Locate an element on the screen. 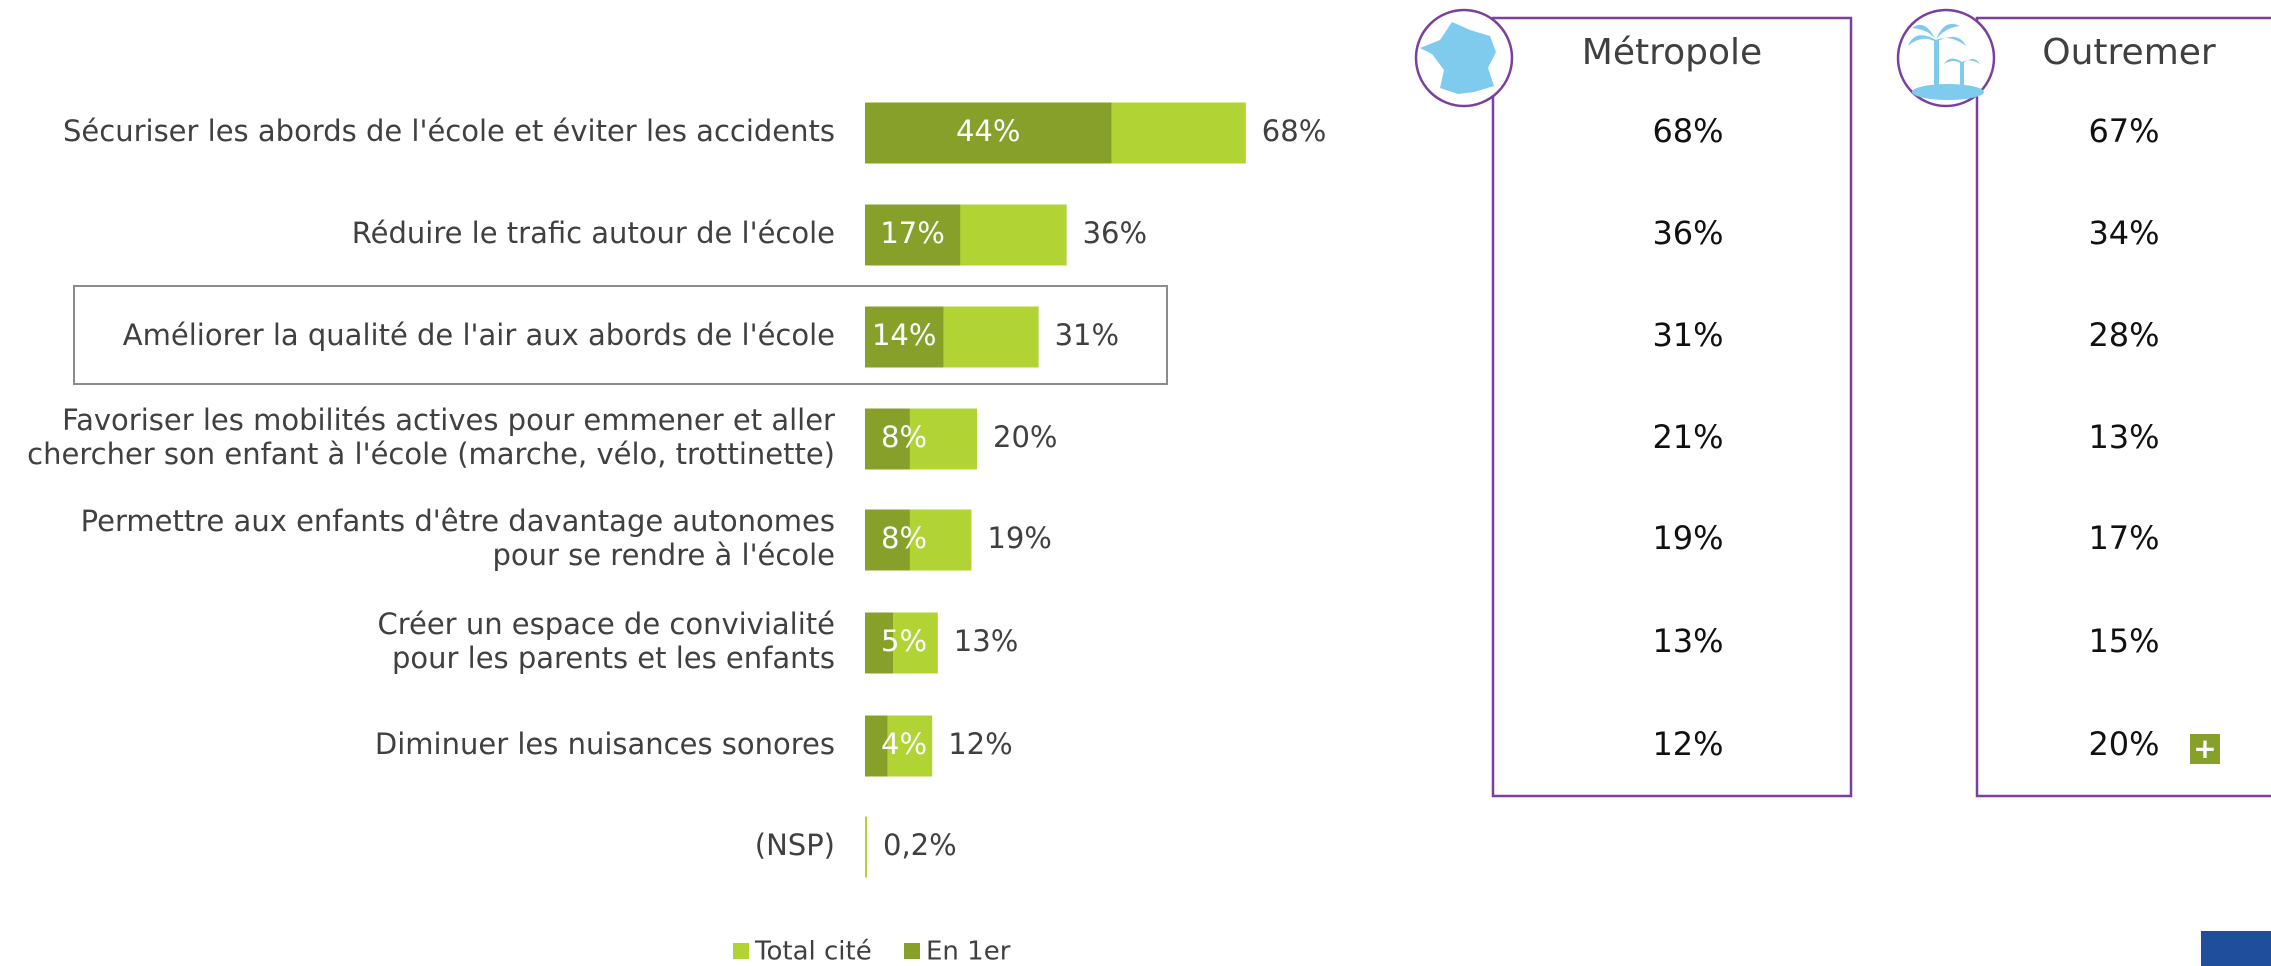 This screenshot has width=2271, height=966. legend-label: En 1er is located at coordinates (968, 951).